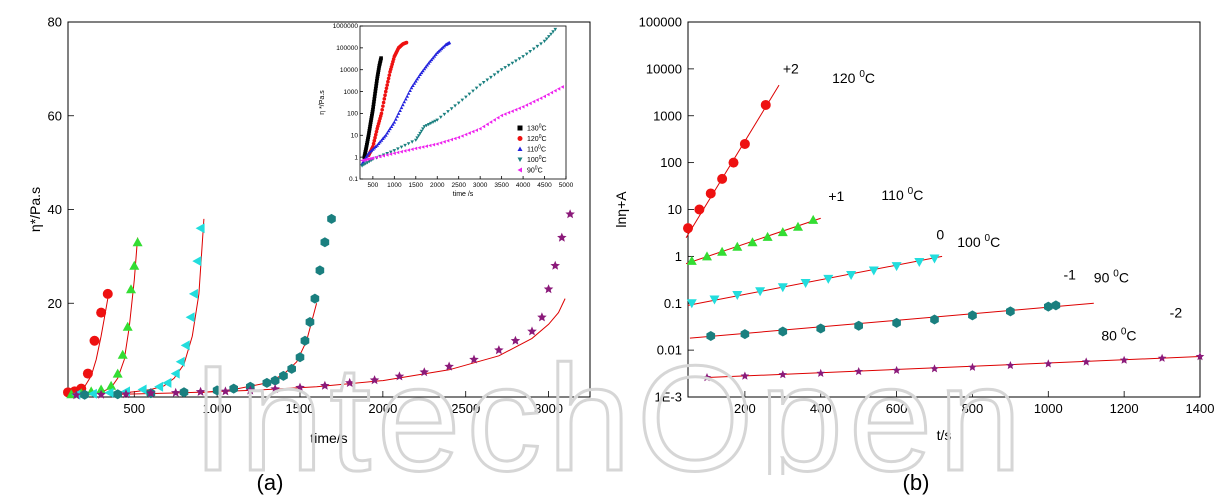 The height and width of the screenshot is (503, 1220). Describe the element at coordinates (1118, 335) in the screenshot. I see `b-temp-label: 80 0C` at that location.